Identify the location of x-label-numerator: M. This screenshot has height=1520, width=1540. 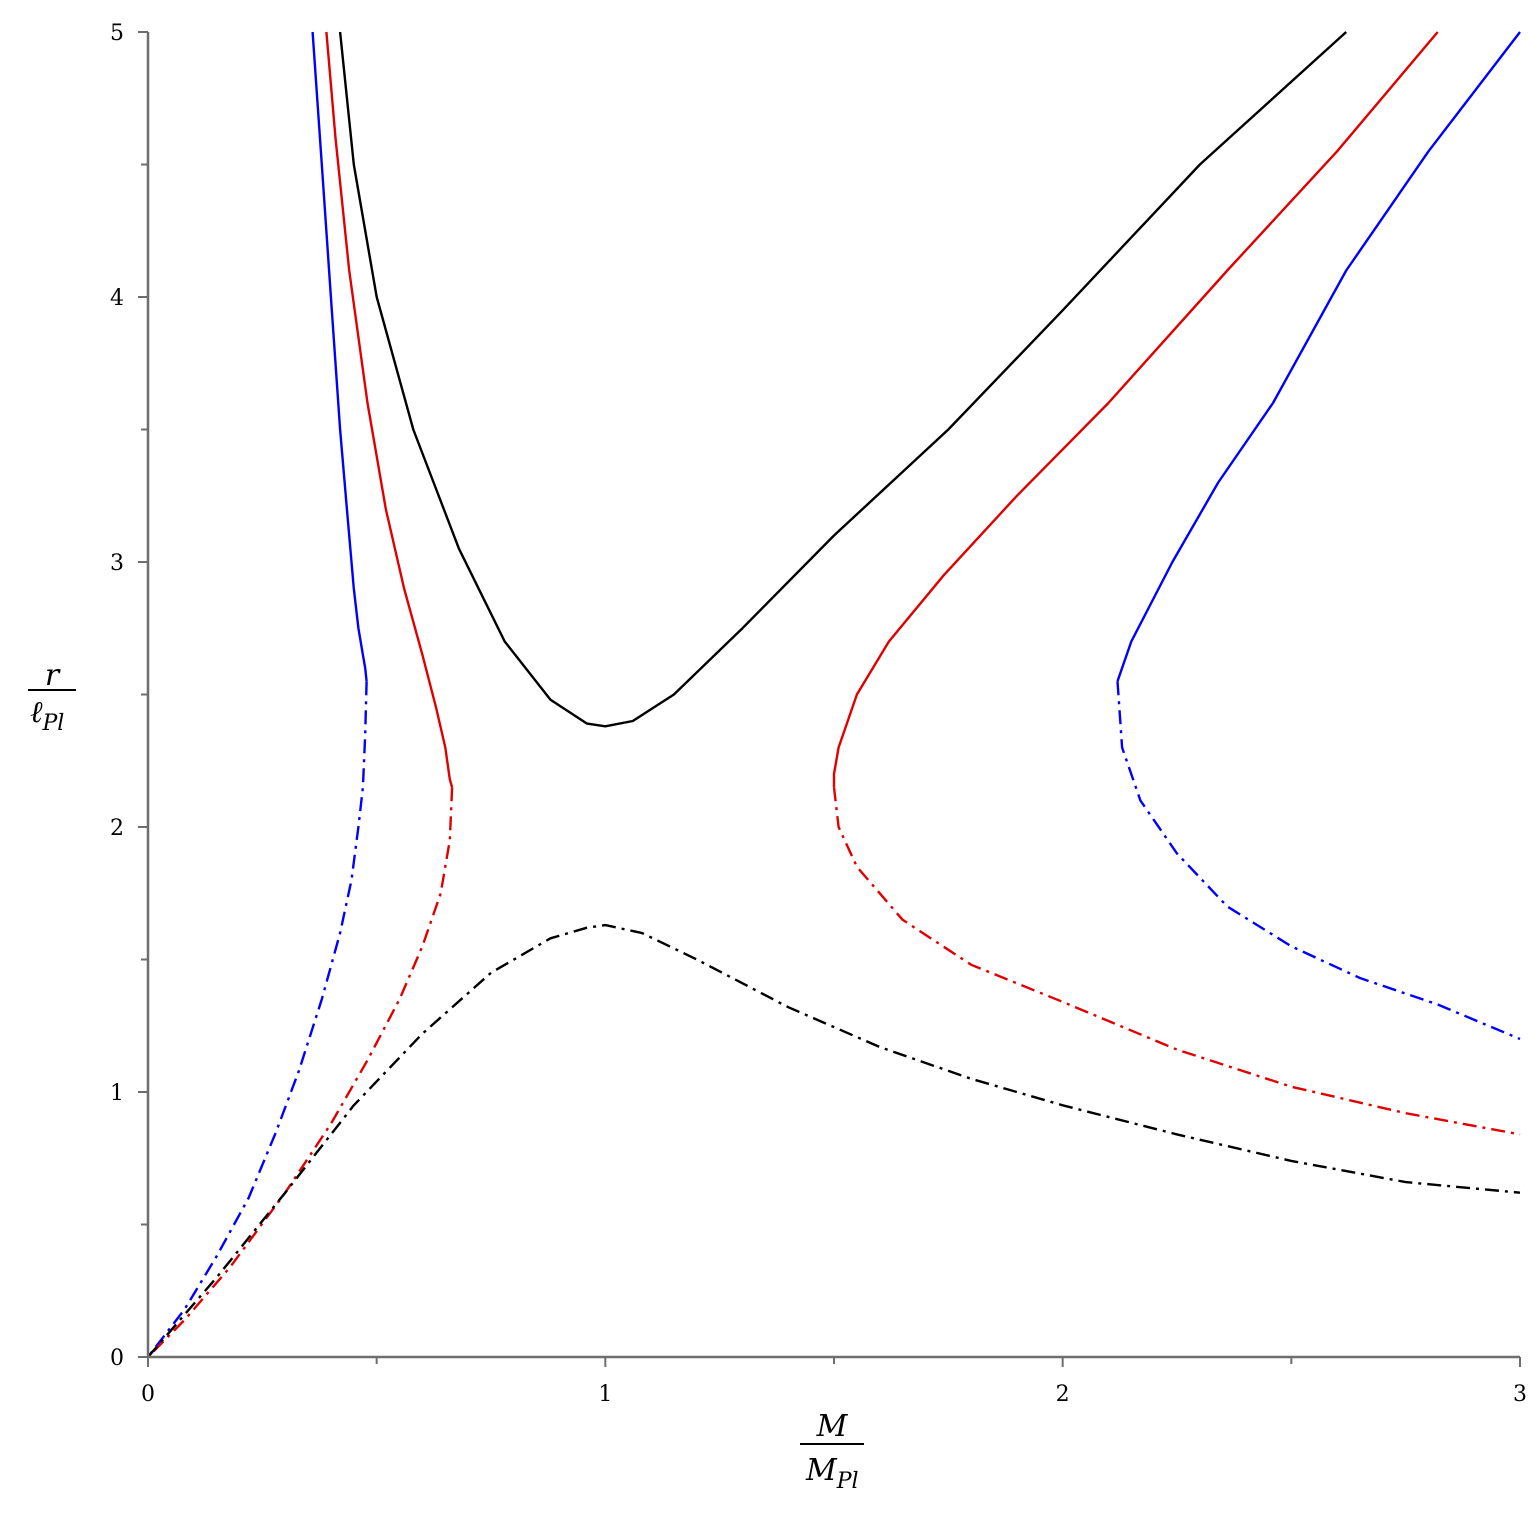
(832, 1426).